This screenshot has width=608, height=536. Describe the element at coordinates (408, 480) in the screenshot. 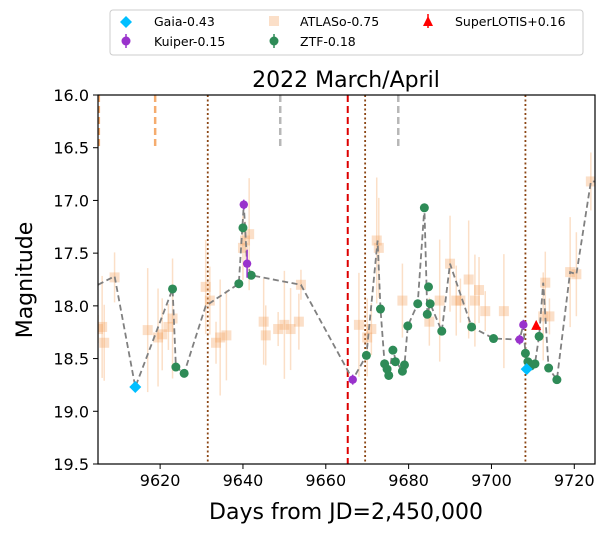

I see `x-tick-label: 9680` at that location.